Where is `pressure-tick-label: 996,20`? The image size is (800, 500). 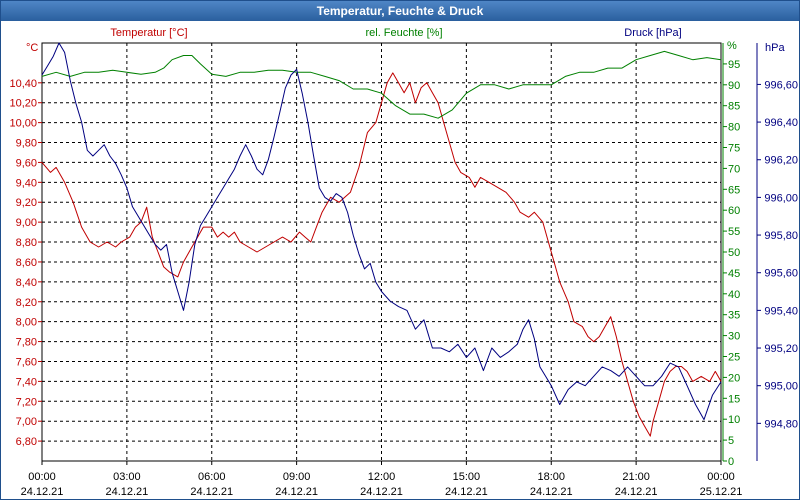
pressure-tick-label: 996,20 is located at coordinates (781, 161).